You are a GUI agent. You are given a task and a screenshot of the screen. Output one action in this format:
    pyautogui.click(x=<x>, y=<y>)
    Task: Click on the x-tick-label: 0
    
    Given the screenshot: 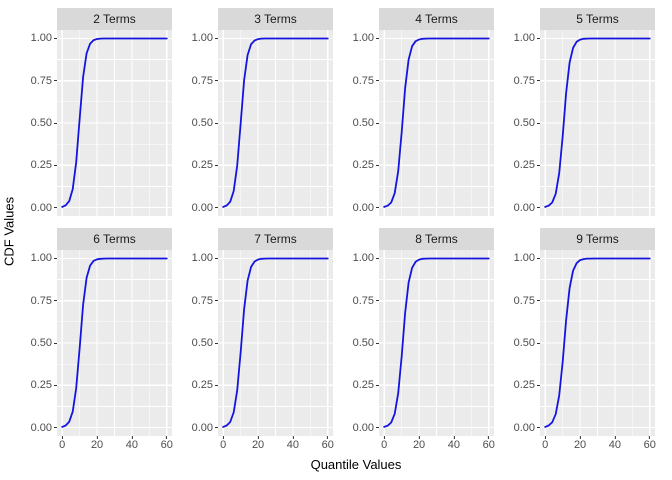 What is the action you would take?
    pyautogui.click(x=545, y=445)
    